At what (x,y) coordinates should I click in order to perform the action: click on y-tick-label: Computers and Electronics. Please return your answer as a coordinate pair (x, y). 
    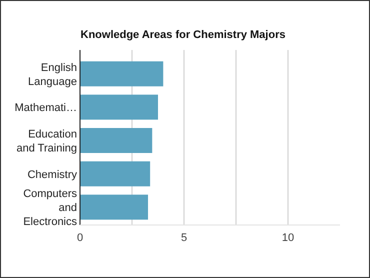
    Looking at the image, I should click on (50, 208).